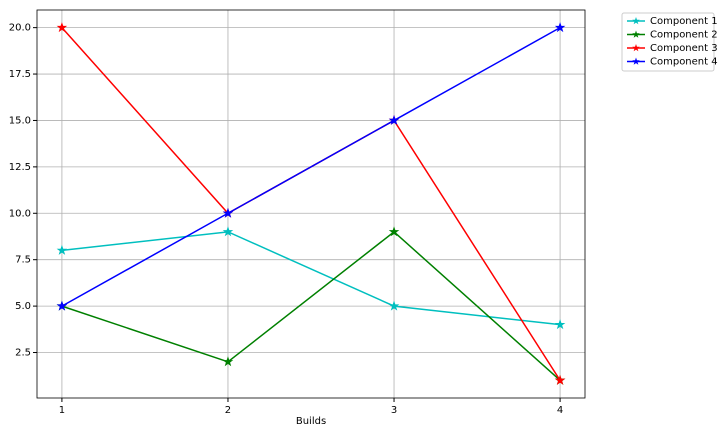  What do you see at coordinates (62, 410) in the screenshot?
I see `x-tick-label: 1` at bounding box center [62, 410].